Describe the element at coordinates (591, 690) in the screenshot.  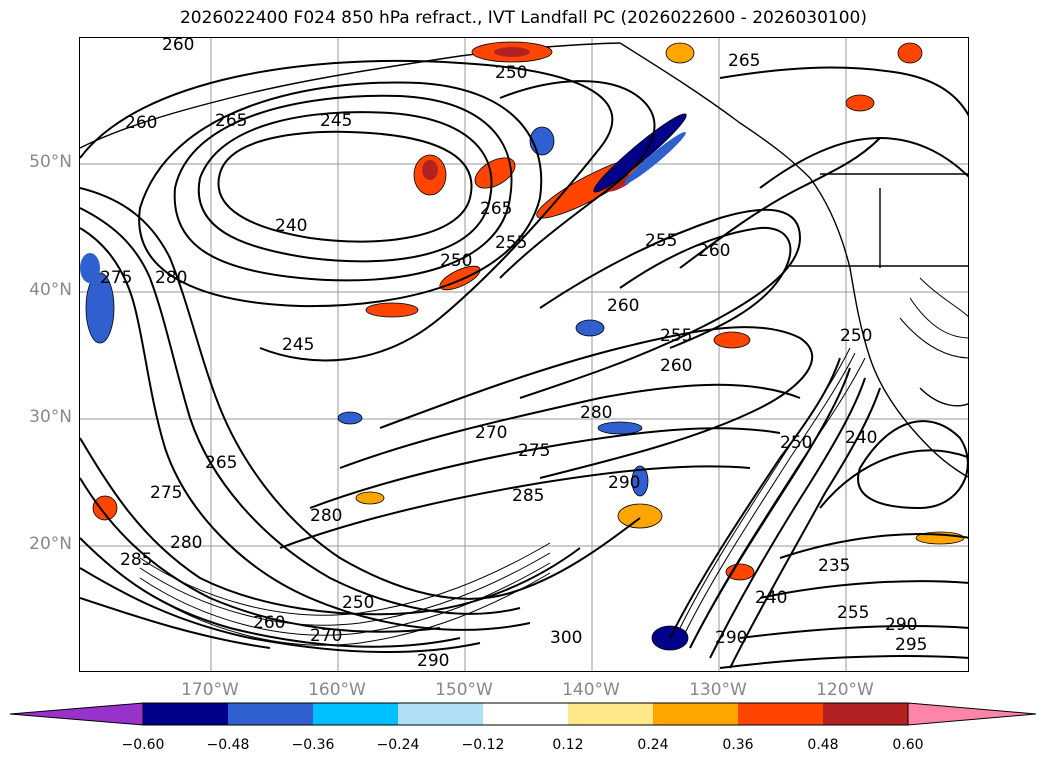
I see `lon-label: 140°W` at that location.